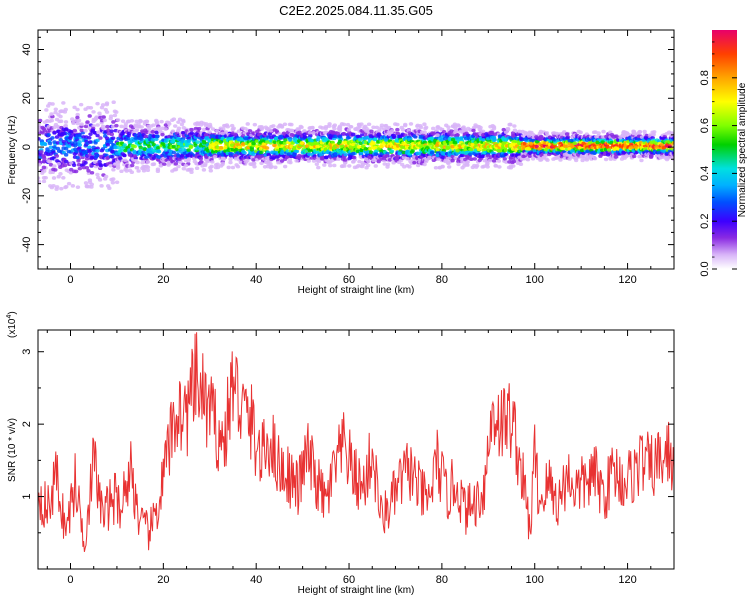 Image resolution: width=750 pixels, height=600 pixels. Describe the element at coordinates (70, 580) in the screenshot. I see `snr-x-tick-label: 0` at that location.